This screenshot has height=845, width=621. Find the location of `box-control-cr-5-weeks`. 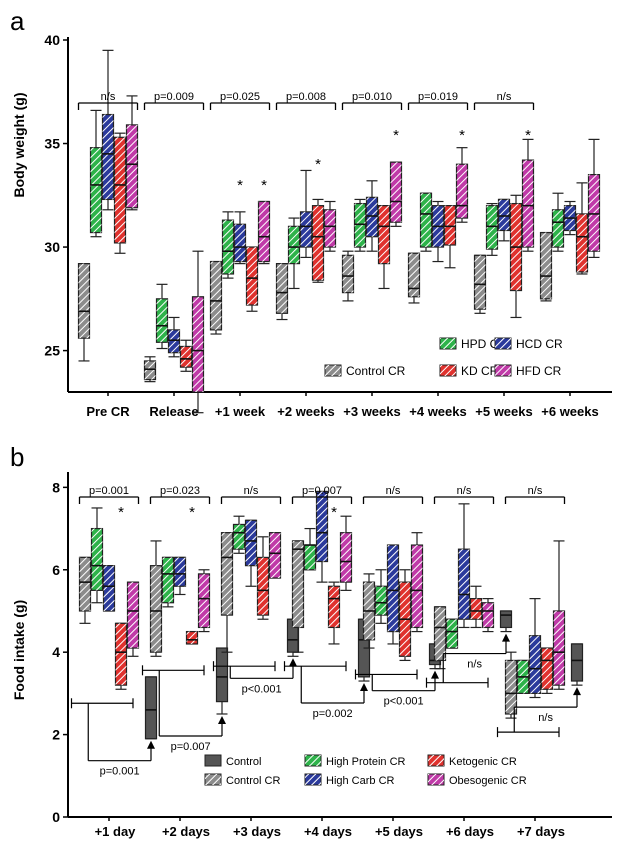

box-control-cr-5-weeks is located at coordinates (480, 284).